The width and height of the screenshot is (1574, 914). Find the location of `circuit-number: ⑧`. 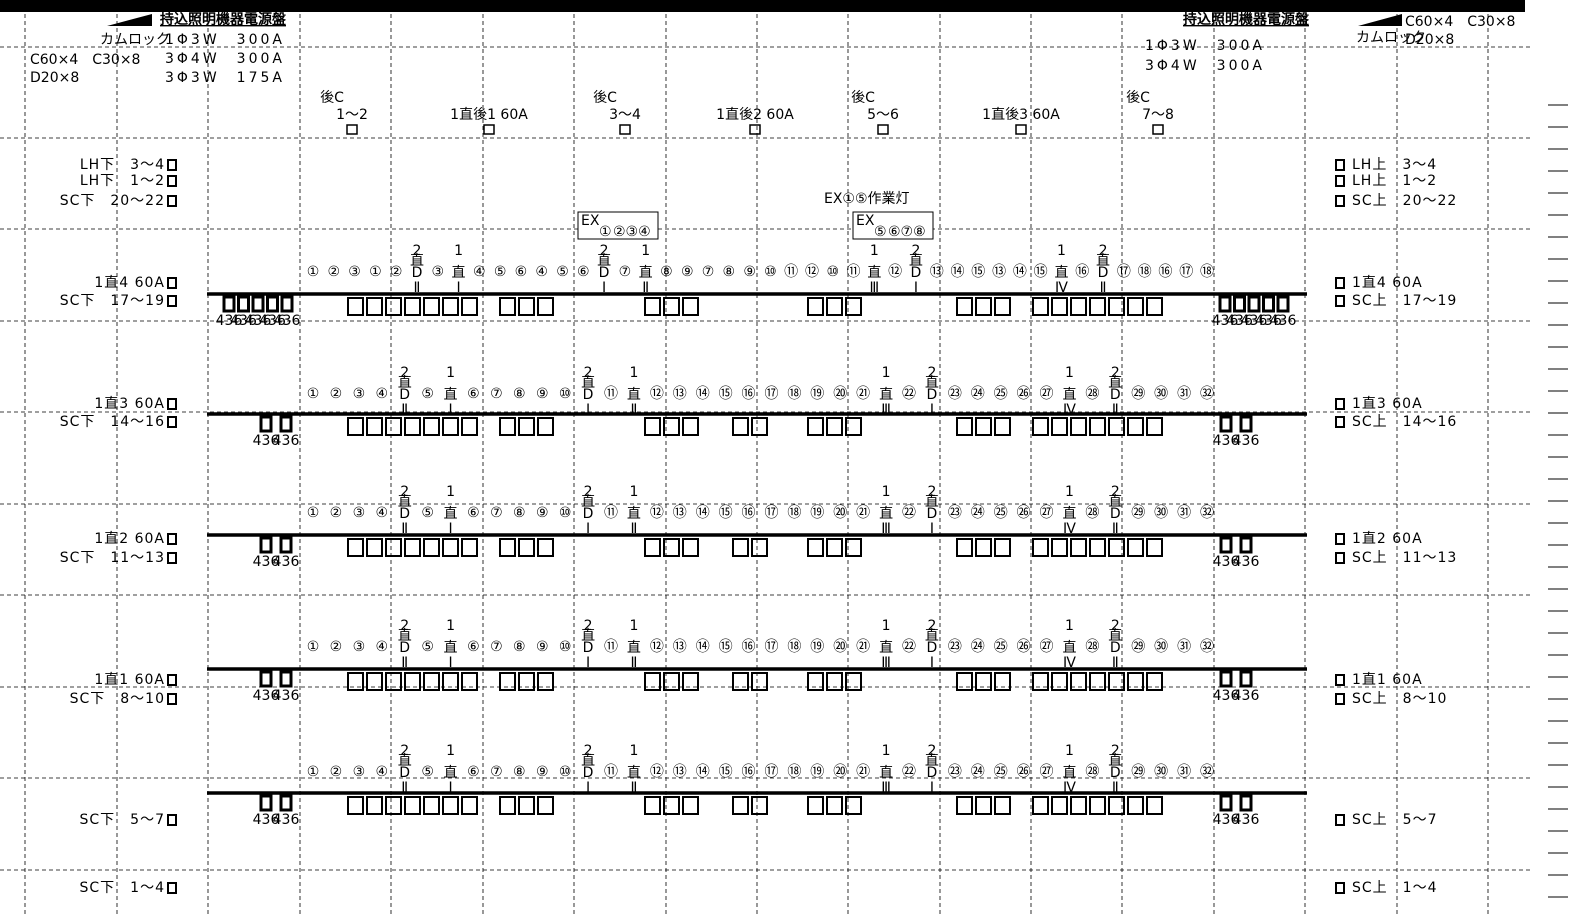

circuit-number: ⑧ is located at coordinates (519, 647).